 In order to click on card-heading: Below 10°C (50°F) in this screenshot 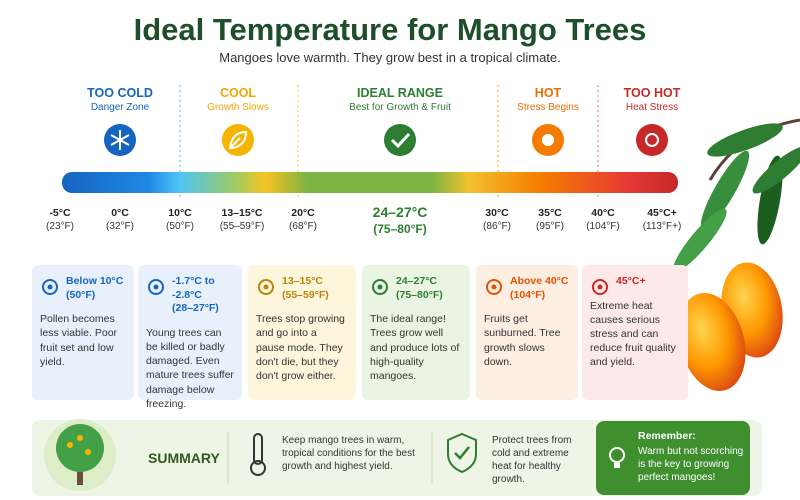, I will do `click(96, 288)`.